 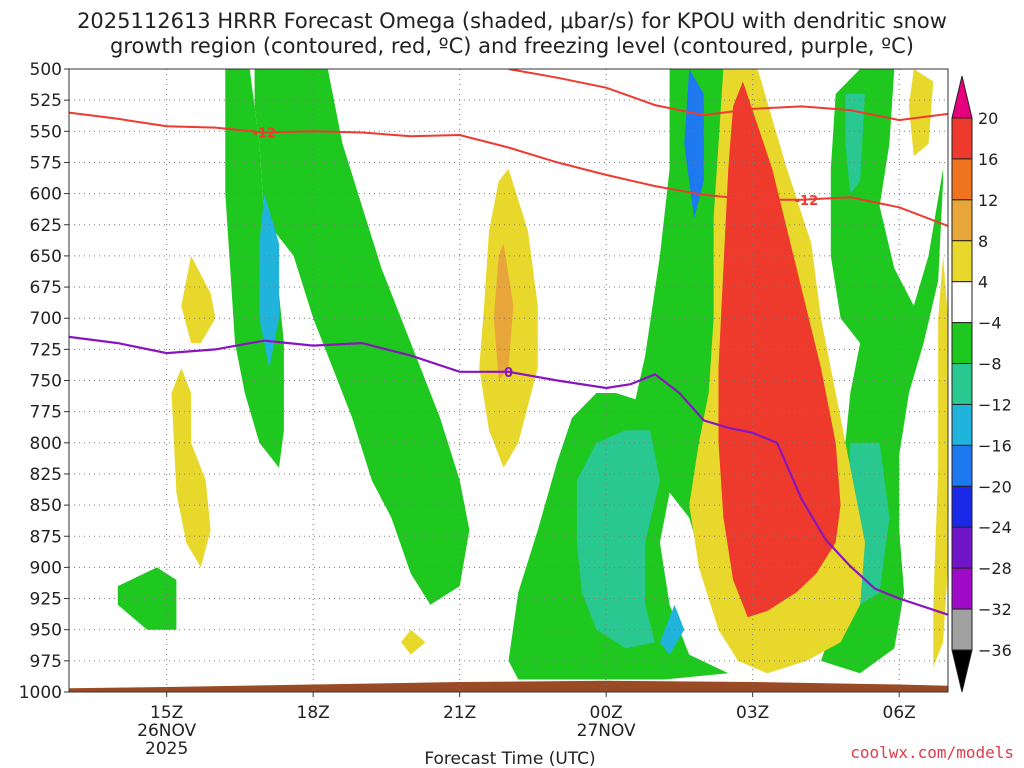 What do you see at coordinates (40, 693) in the screenshot?
I see `y-tick-label-1000: 1000` at bounding box center [40, 693].